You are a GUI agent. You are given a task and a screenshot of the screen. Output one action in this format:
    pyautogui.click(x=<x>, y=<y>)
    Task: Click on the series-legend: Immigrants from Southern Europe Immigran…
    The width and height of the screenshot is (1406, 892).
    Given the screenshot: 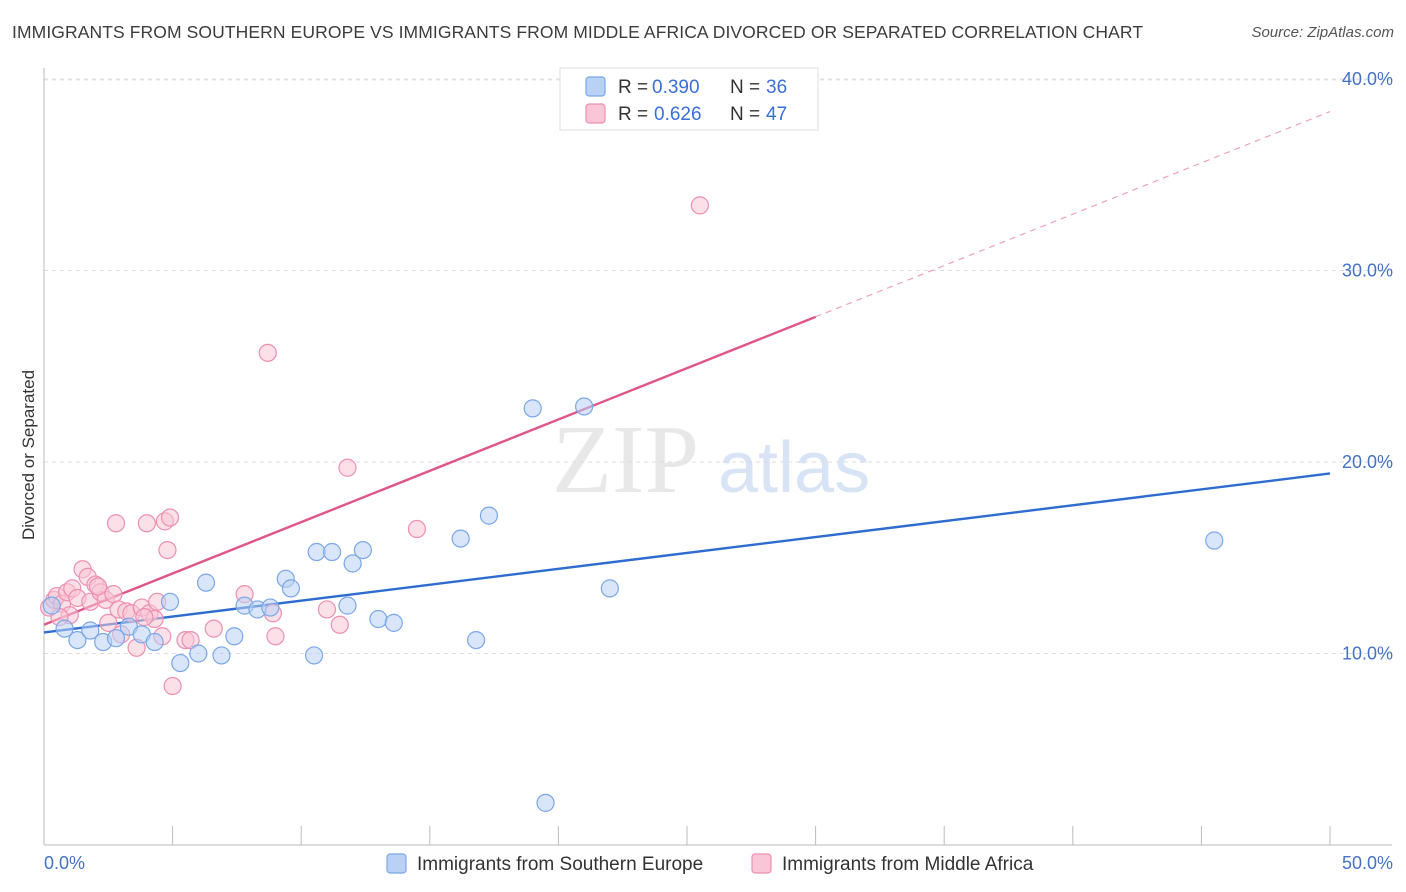 What is the action you would take?
    pyautogui.click(x=710, y=864)
    